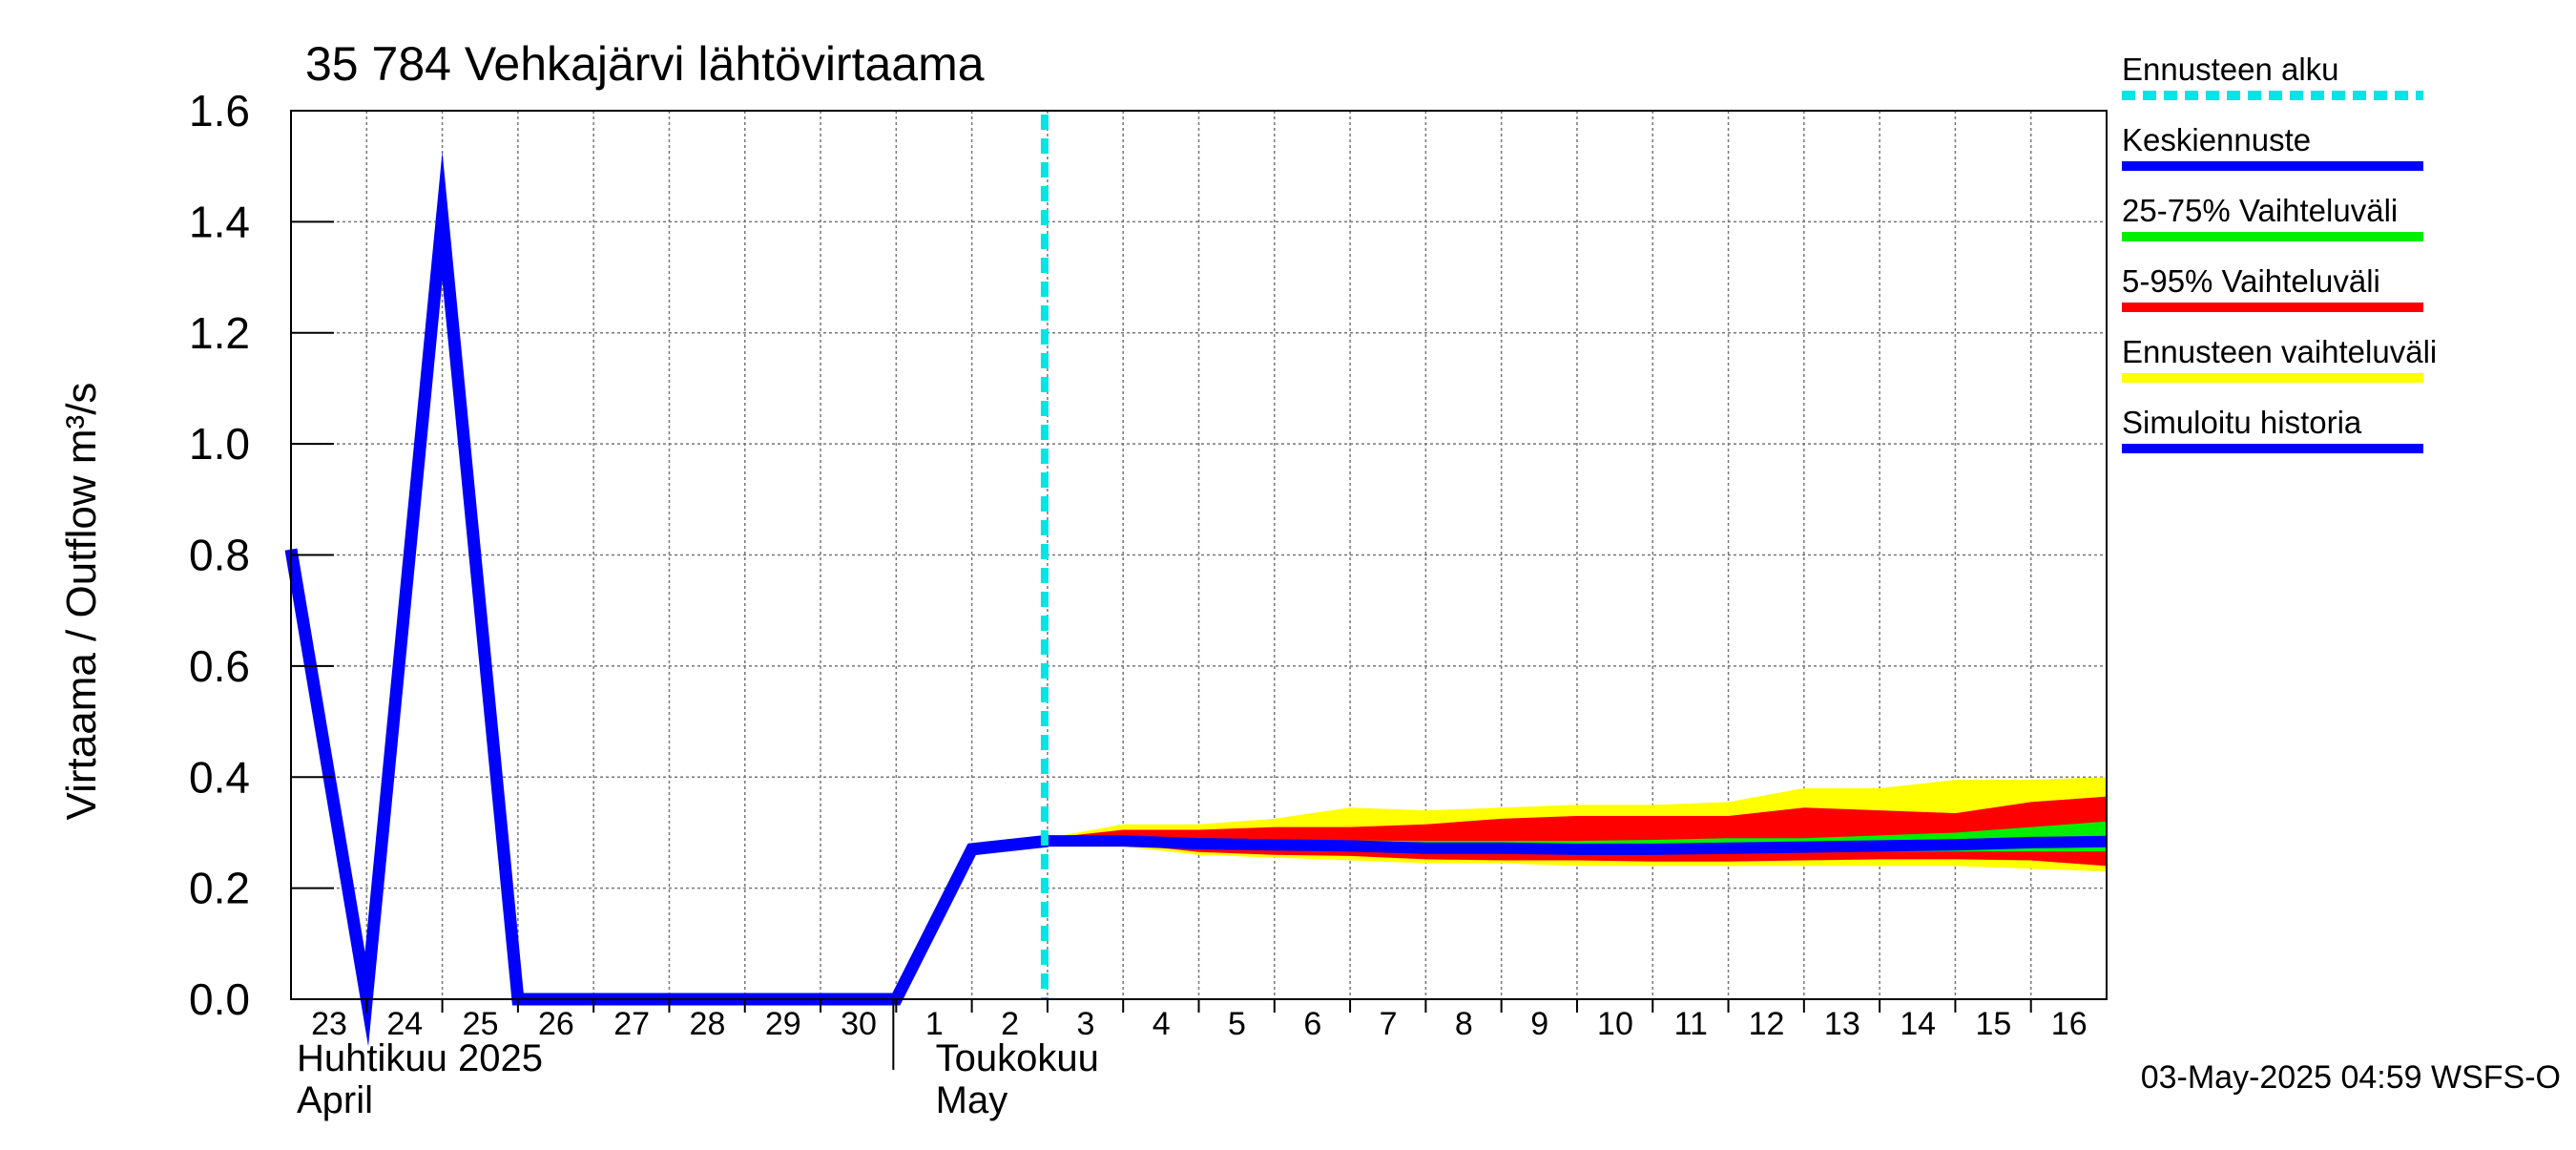 Image resolution: width=2576 pixels, height=1150 pixels. Describe the element at coordinates (481, 1024) in the screenshot. I see `x-tick-label: 25` at that location.